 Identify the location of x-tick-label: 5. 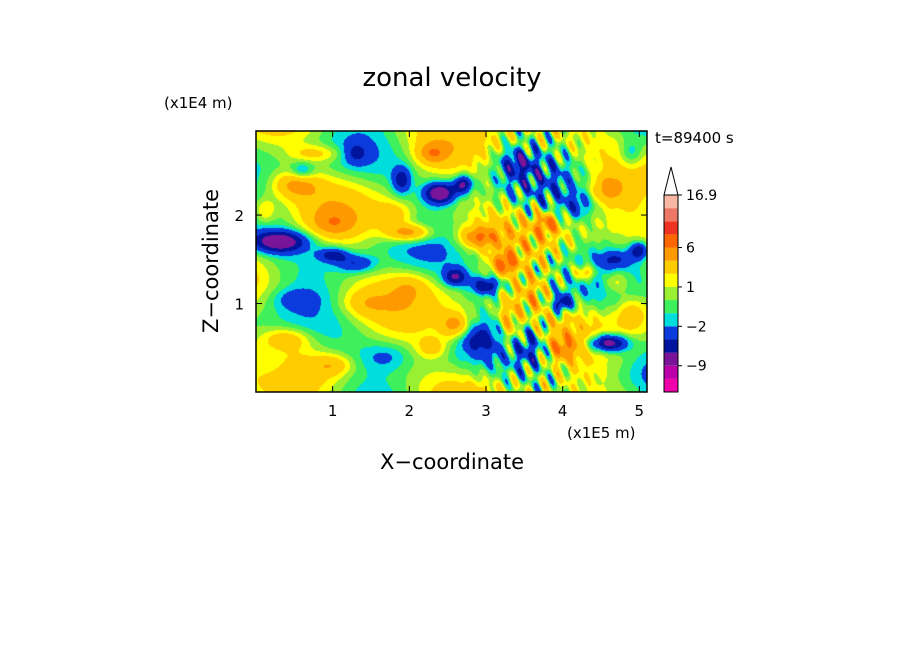
(640, 411).